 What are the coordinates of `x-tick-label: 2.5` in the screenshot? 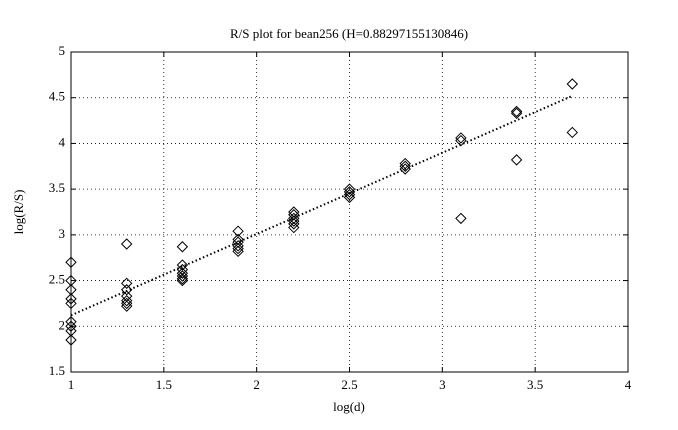 It's located at (349, 384).